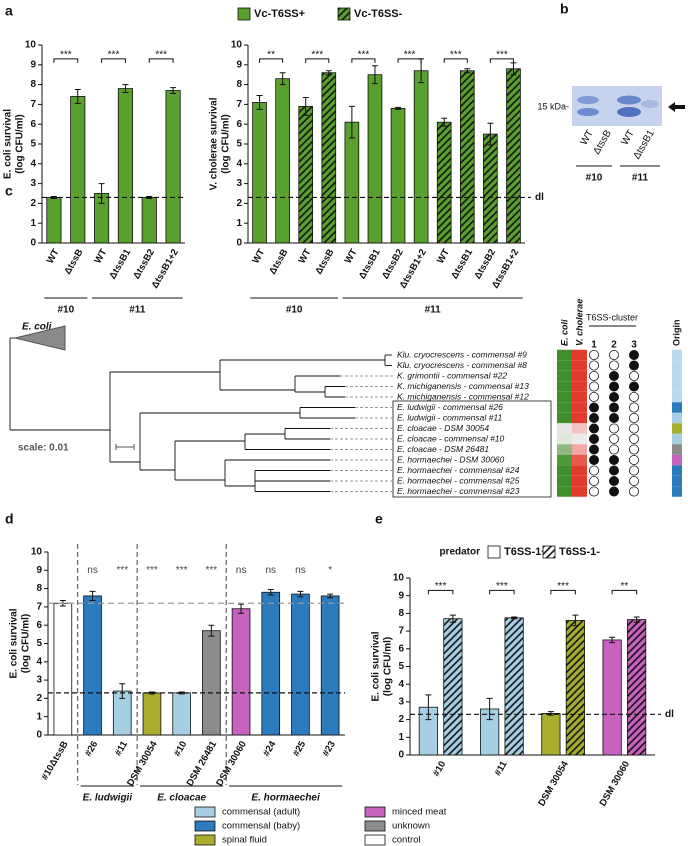 The width and height of the screenshot is (688, 846). What do you see at coordinates (40, 338) in the screenshot?
I see `collapsed-clade` at bounding box center [40, 338].